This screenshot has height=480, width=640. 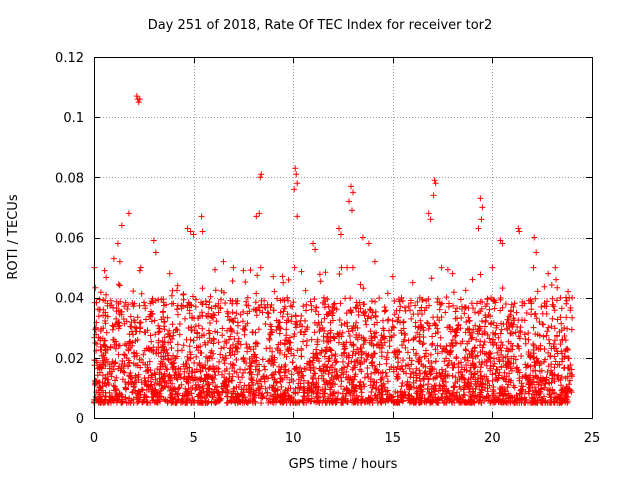 I want to click on x-tick-label: 10, so click(x=293, y=438).